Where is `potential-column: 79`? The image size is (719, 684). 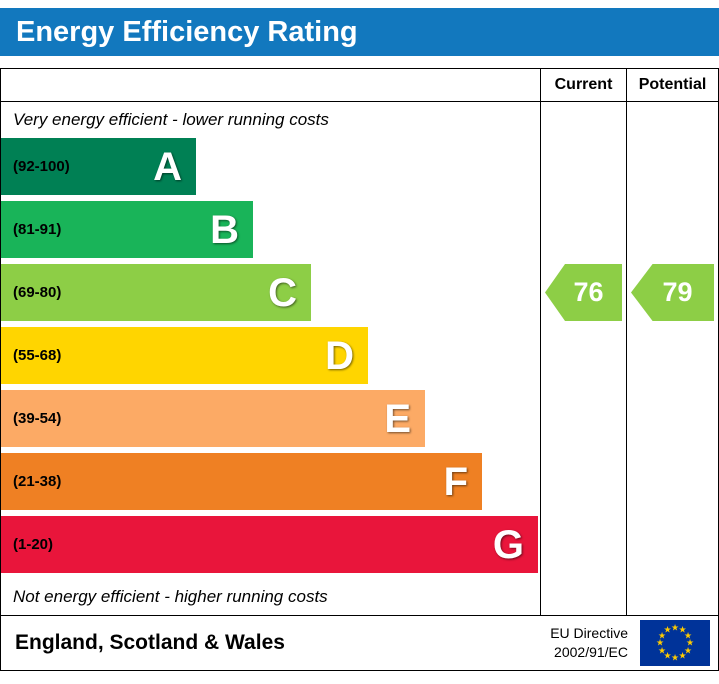
potential-column: 79 is located at coordinates (672, 358).